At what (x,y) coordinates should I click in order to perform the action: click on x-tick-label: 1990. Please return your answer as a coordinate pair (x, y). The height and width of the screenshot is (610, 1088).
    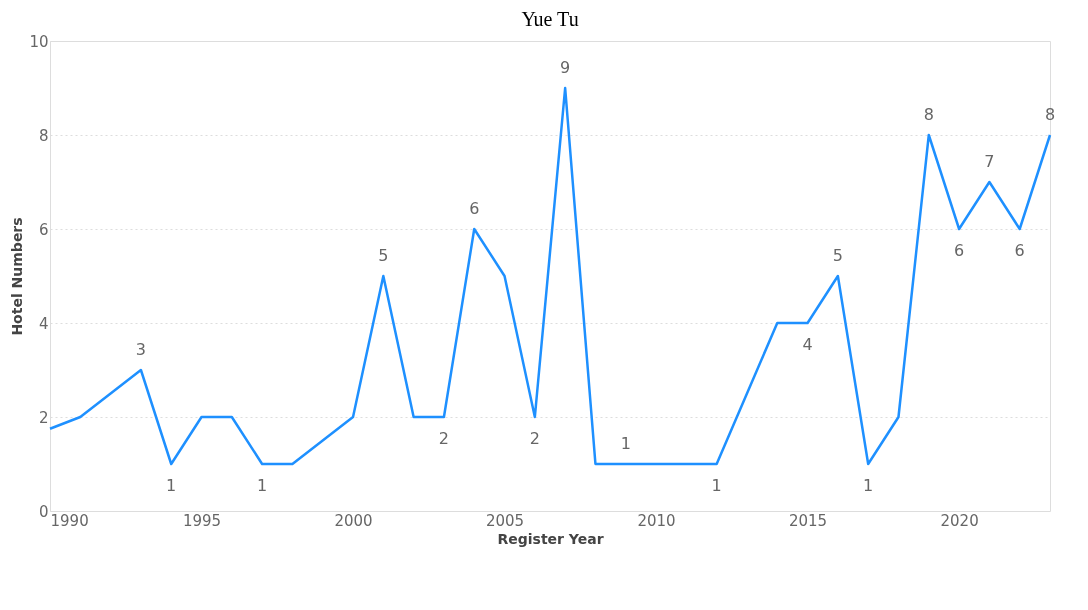
    Looking at the image, I should click on (69, 520).